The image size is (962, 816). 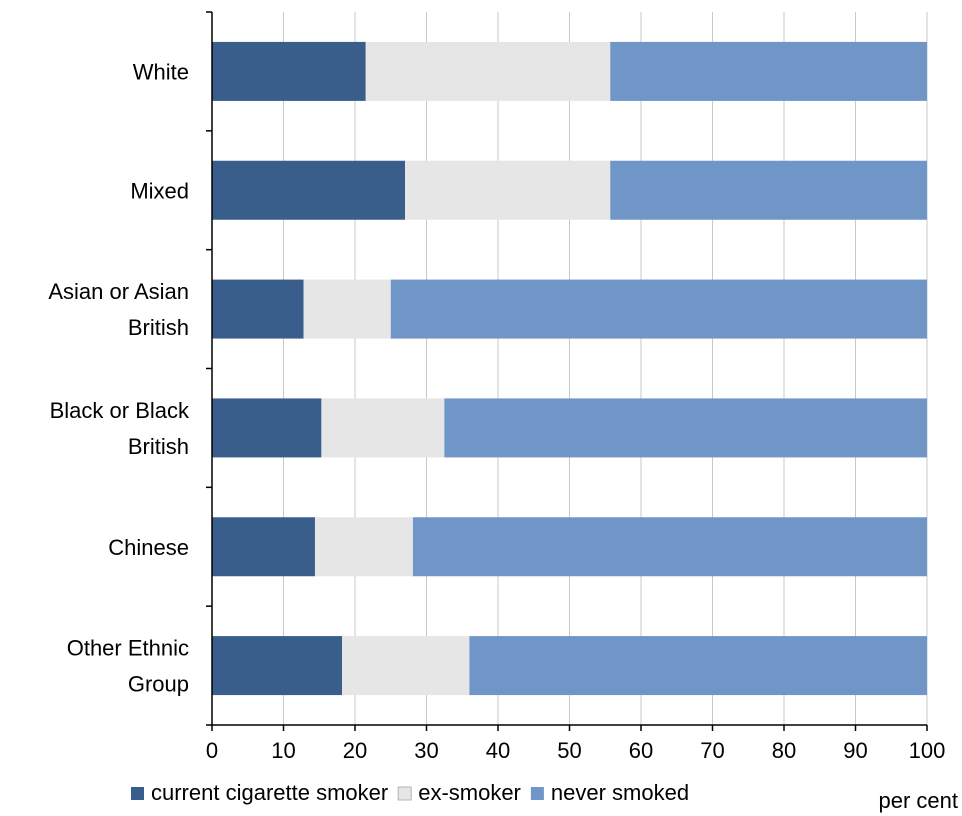 What do you see at coordinates (159, 190) in the screenshot?
I see `category-label-1: Mixed` at bounding box center [159, 190].